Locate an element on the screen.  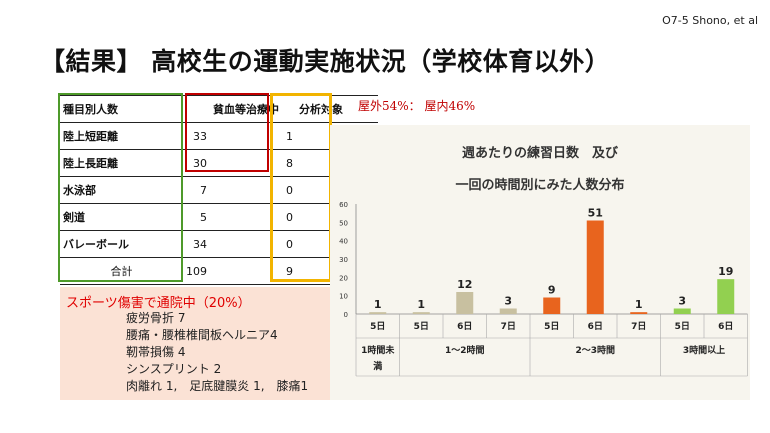
injury-item: 疲労骨折 7 is located at coordinates (156, 318).